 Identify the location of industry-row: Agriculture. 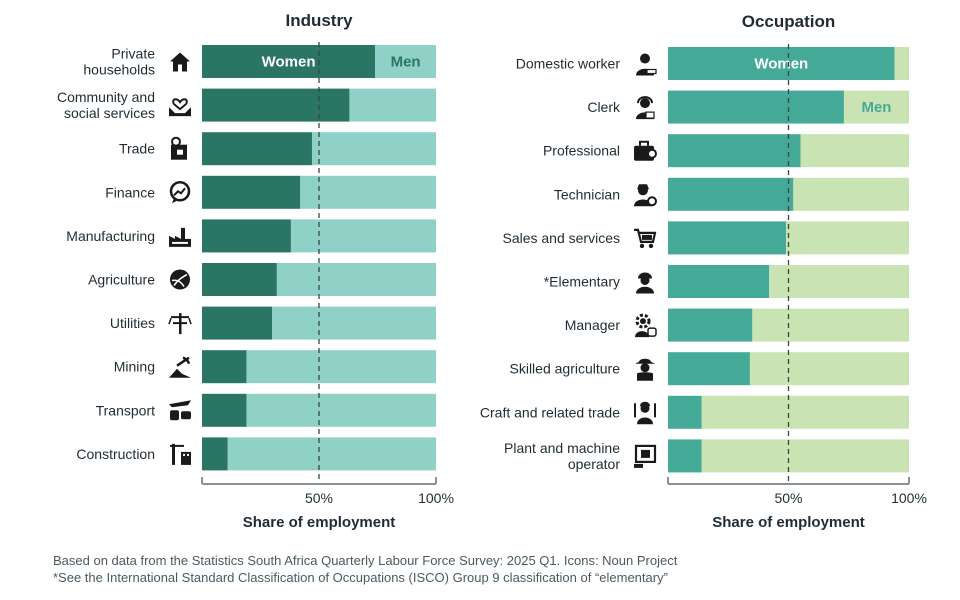
(262, 279).